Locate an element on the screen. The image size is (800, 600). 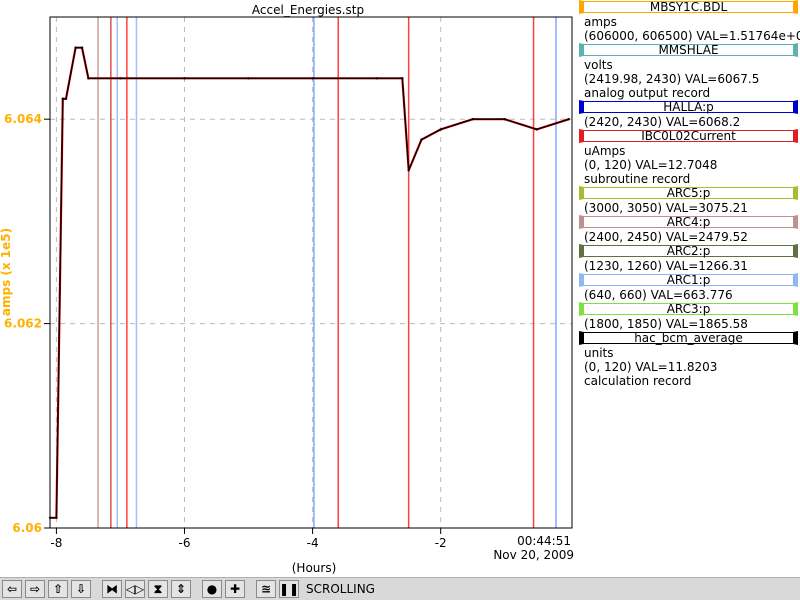
legend-pv-name: MMSHLAE is located at coordinates (688, 50).